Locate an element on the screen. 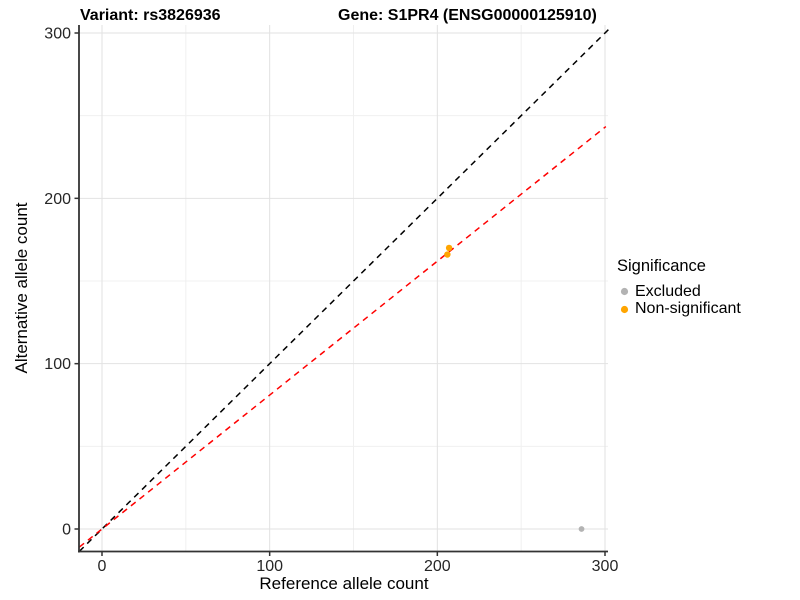 The height and width of the screenshot is (600, 800). excluded-point-icon is located at coordinates (624, 292).